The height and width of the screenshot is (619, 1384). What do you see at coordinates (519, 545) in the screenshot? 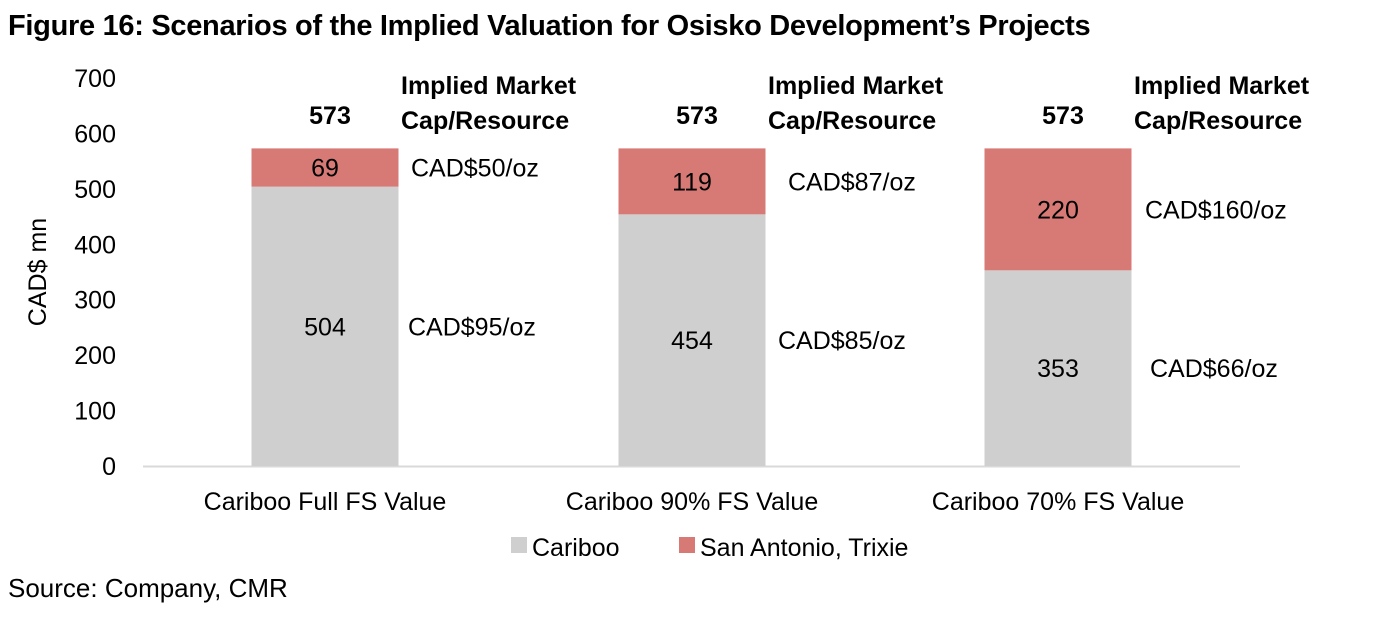
I see `legend-swatch-cariboo` at bounding box center [519, 545].